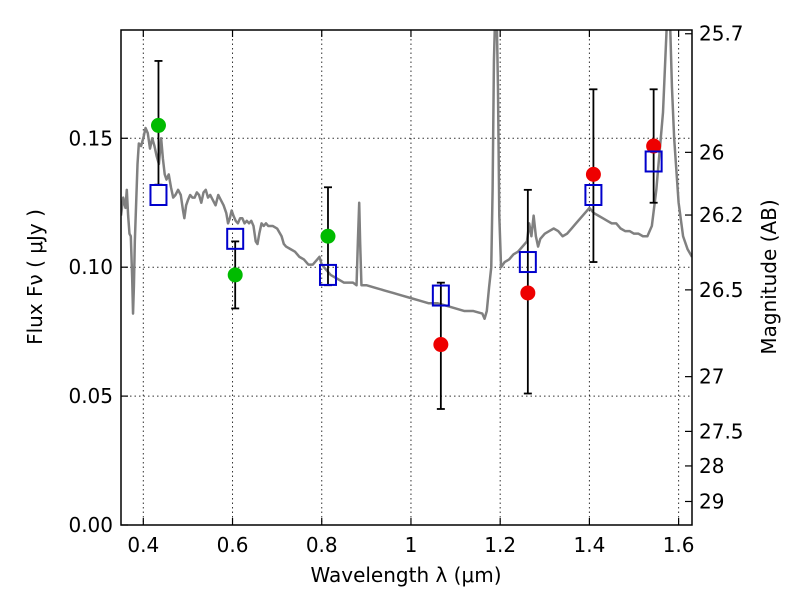 The height and width of the screenshot is (605, 800). I want to click on y-tick-label: 0.15, so click(90, 138).